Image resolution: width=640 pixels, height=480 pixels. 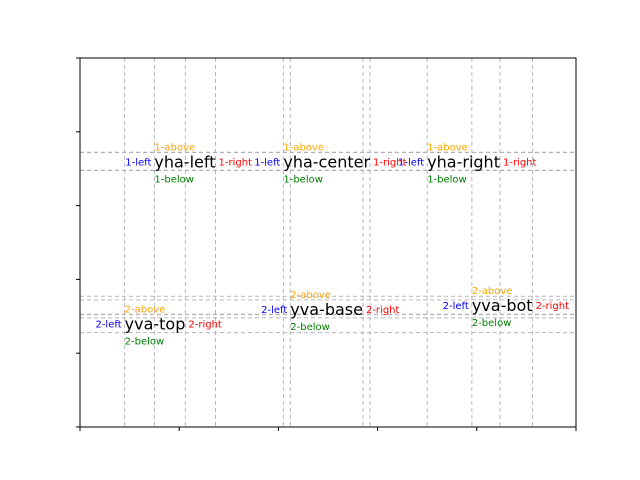 What do you see at coordinates (502, 305) in the screenshot?
I see `main-label: yva-bot` at bounding box center [502, 305].